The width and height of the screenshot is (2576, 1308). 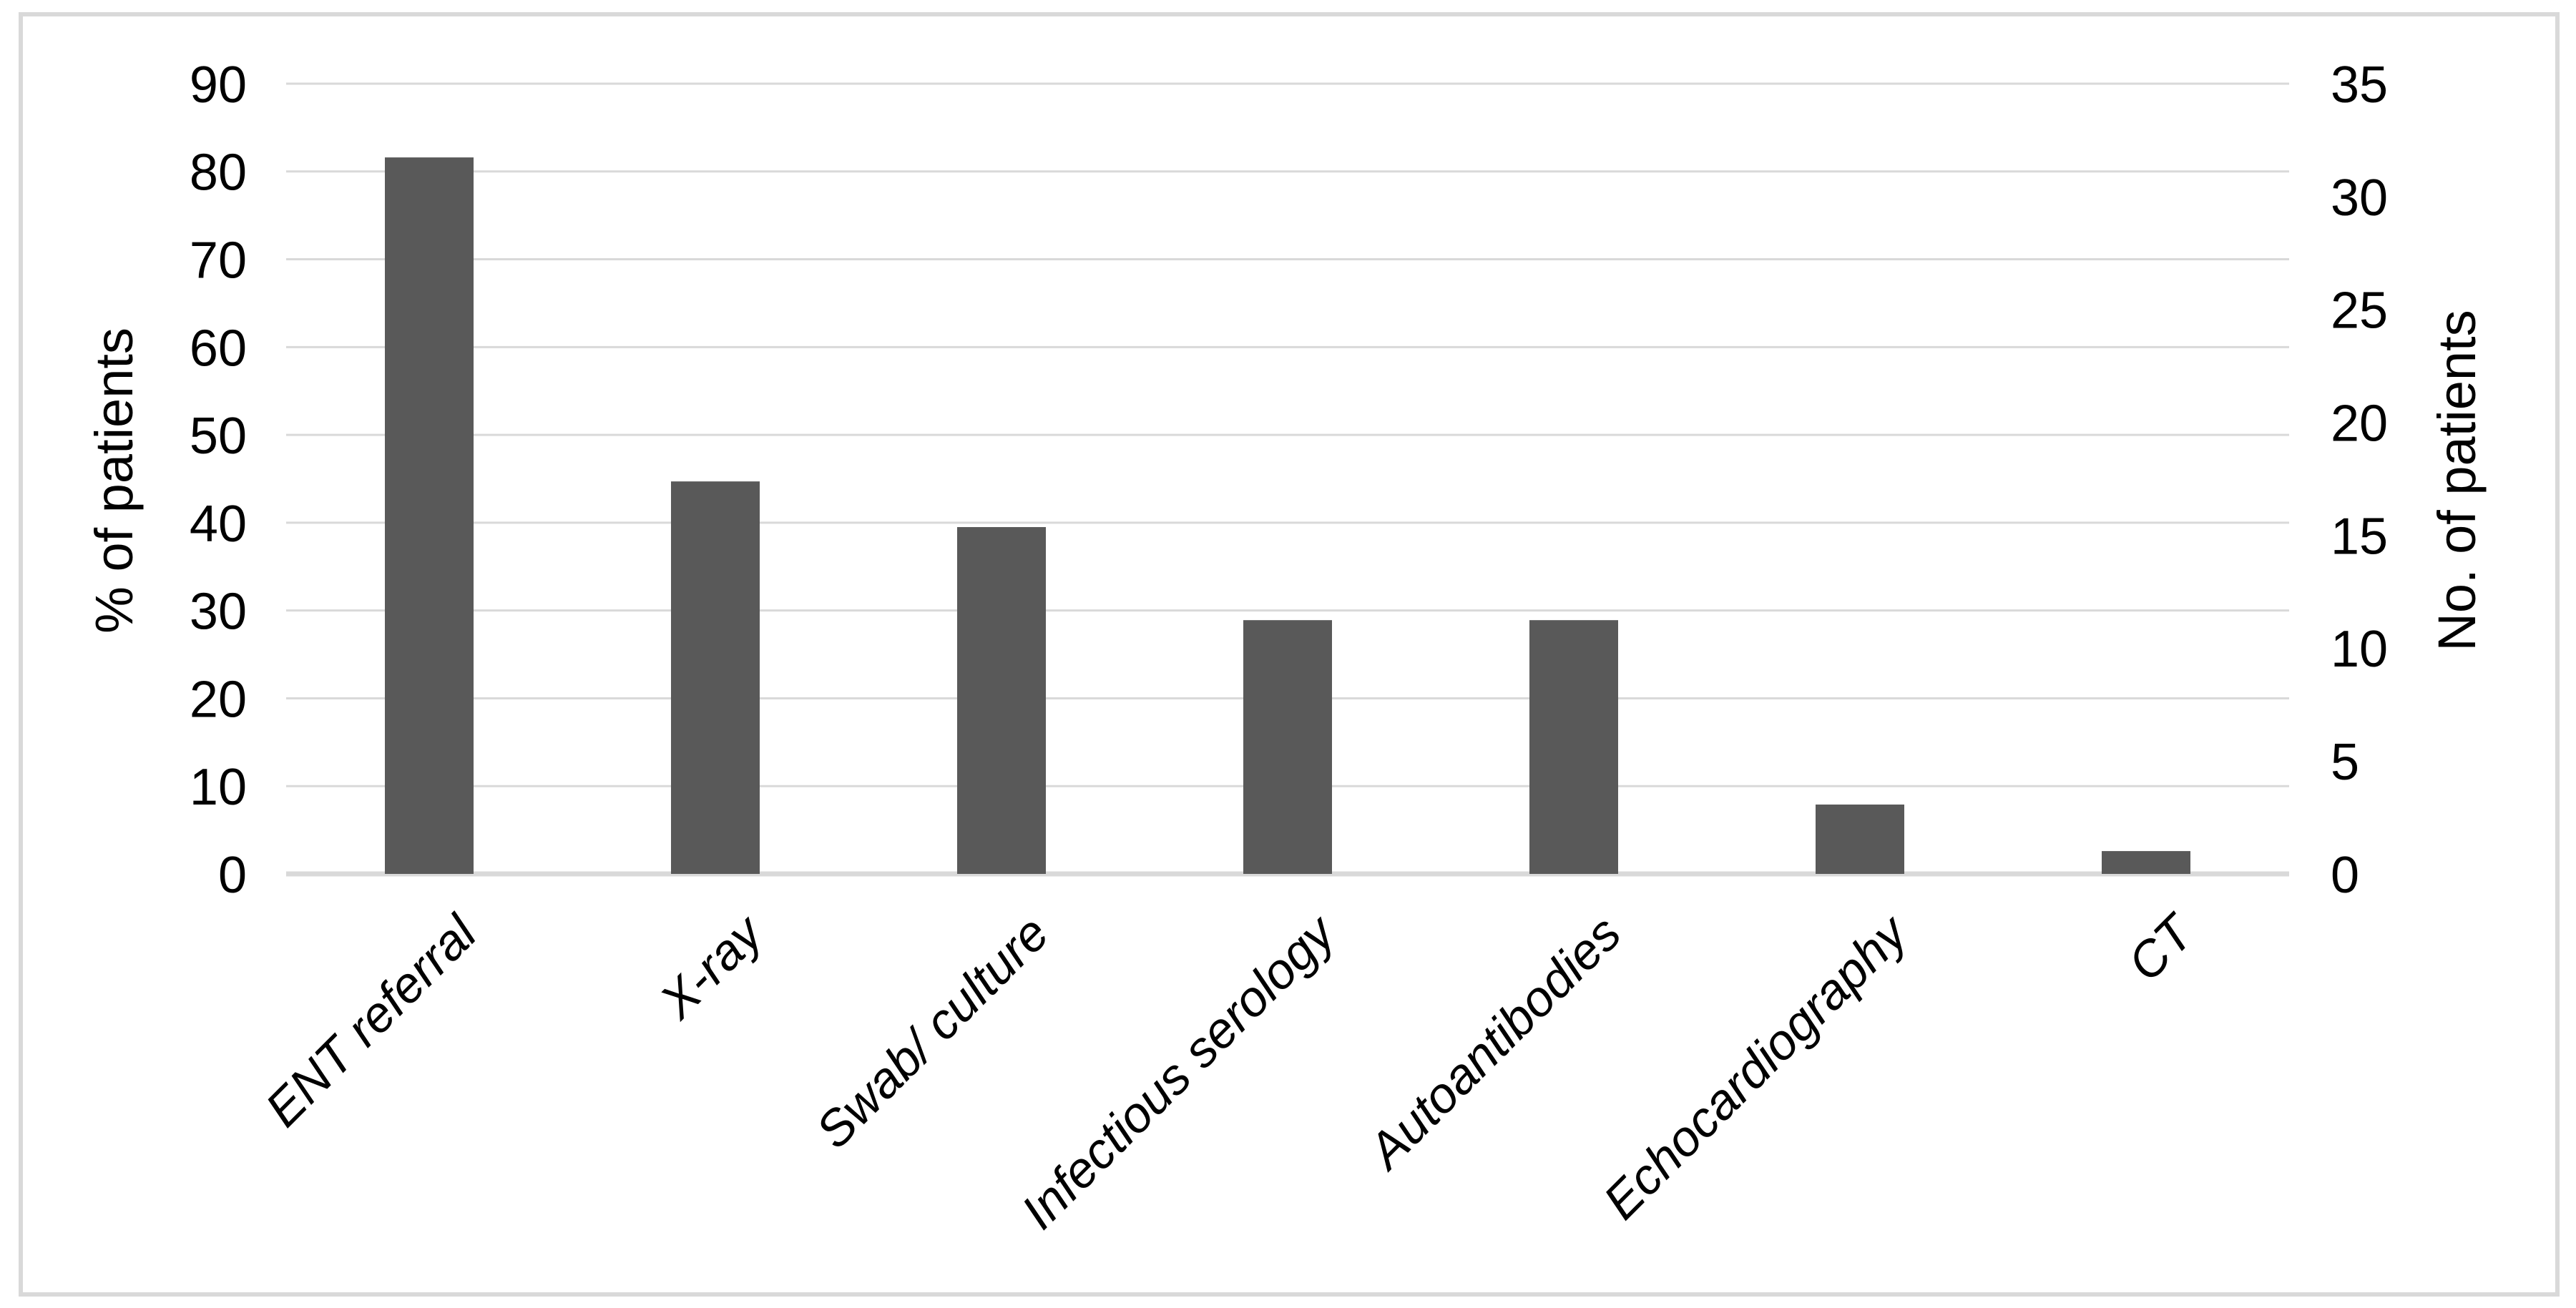 I want to click on y-axis-right-tick-labels: 35 30 25 20 15 10 5 0, so click(x=2359, y=480).